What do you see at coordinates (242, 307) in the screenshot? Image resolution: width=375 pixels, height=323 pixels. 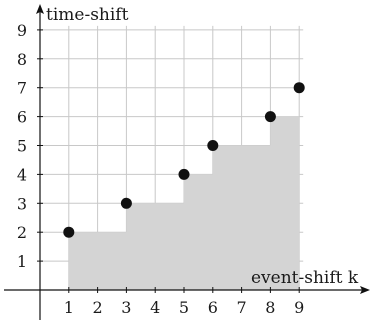 I see `x-tick-label: 7` at bounding box center [242, 307].